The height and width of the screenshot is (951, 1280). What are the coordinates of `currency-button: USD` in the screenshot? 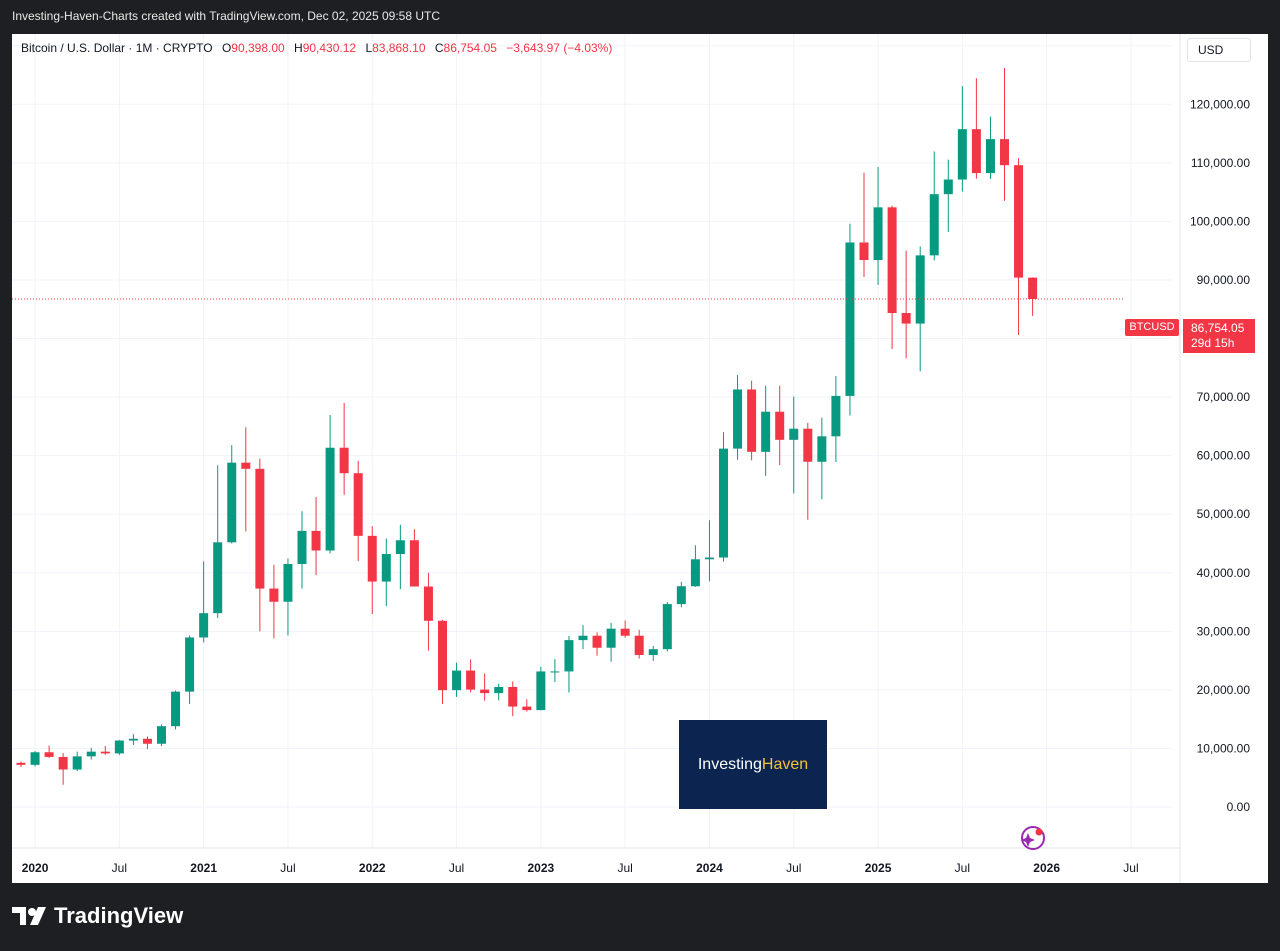 It's located at (1219, 50).